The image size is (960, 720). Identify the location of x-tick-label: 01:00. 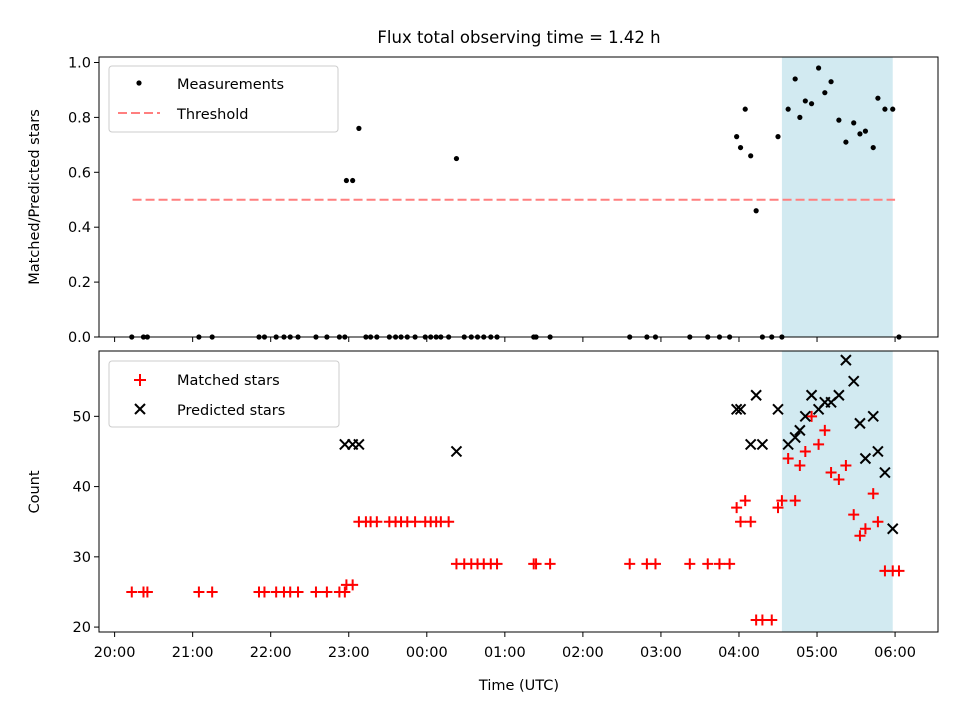
(505, 653).